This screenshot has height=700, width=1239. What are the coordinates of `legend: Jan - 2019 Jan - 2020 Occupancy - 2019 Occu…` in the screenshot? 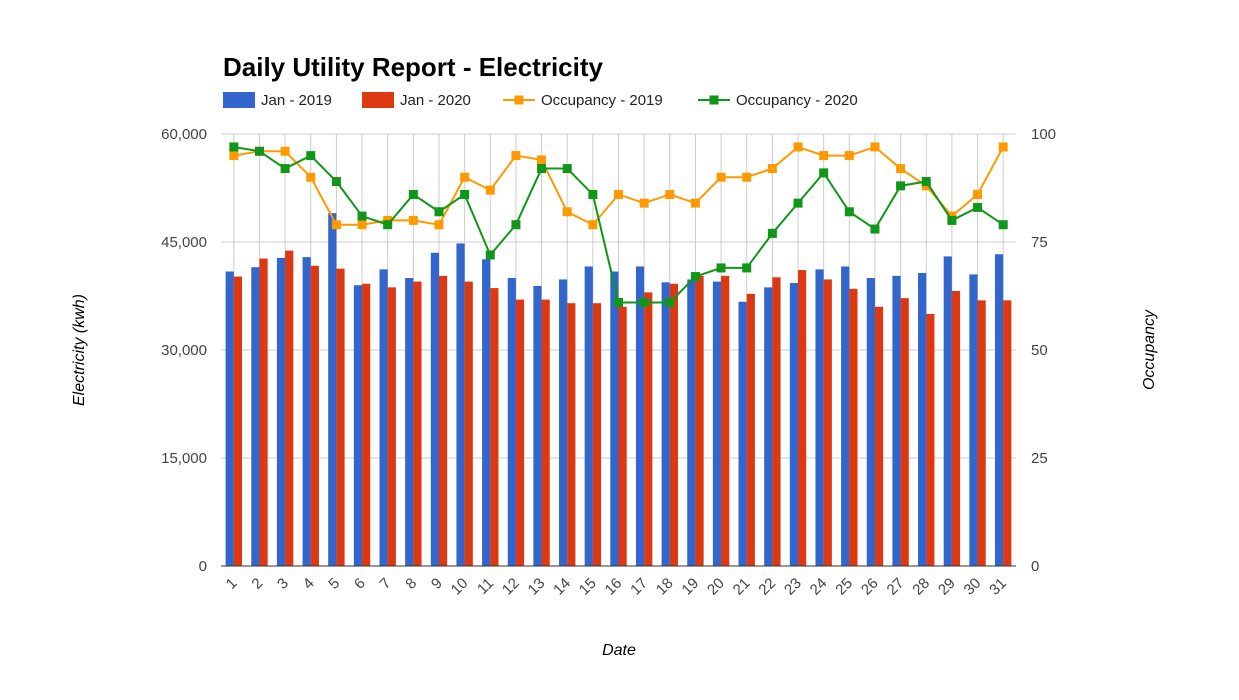 It's located at (540, 100).